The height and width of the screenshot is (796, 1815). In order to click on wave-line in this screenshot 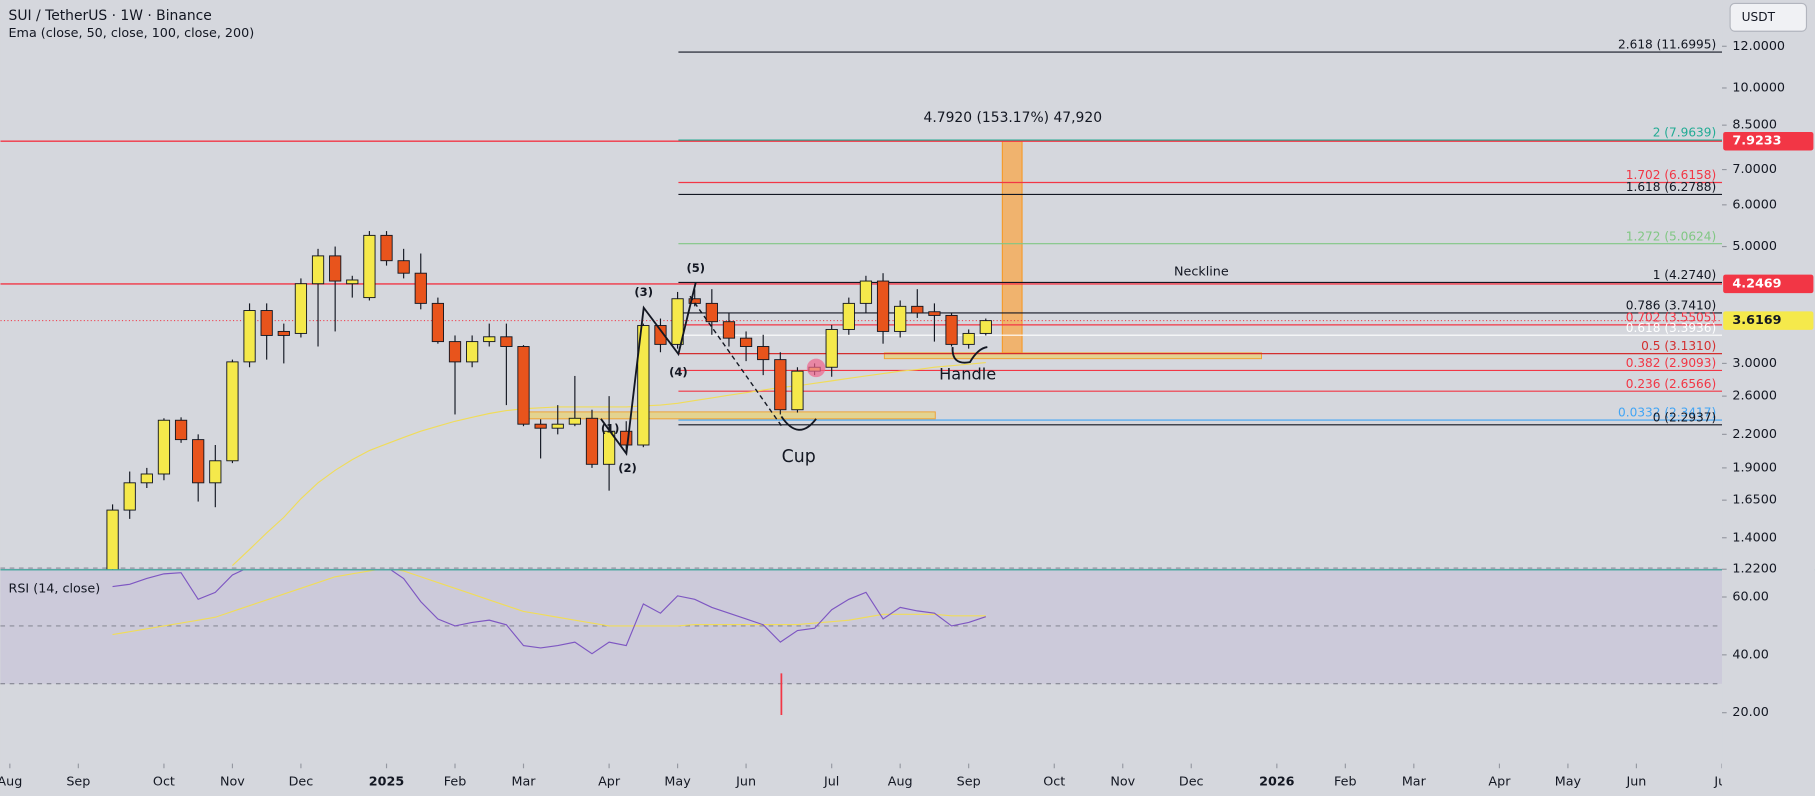, I will do `click(648, 369)`.